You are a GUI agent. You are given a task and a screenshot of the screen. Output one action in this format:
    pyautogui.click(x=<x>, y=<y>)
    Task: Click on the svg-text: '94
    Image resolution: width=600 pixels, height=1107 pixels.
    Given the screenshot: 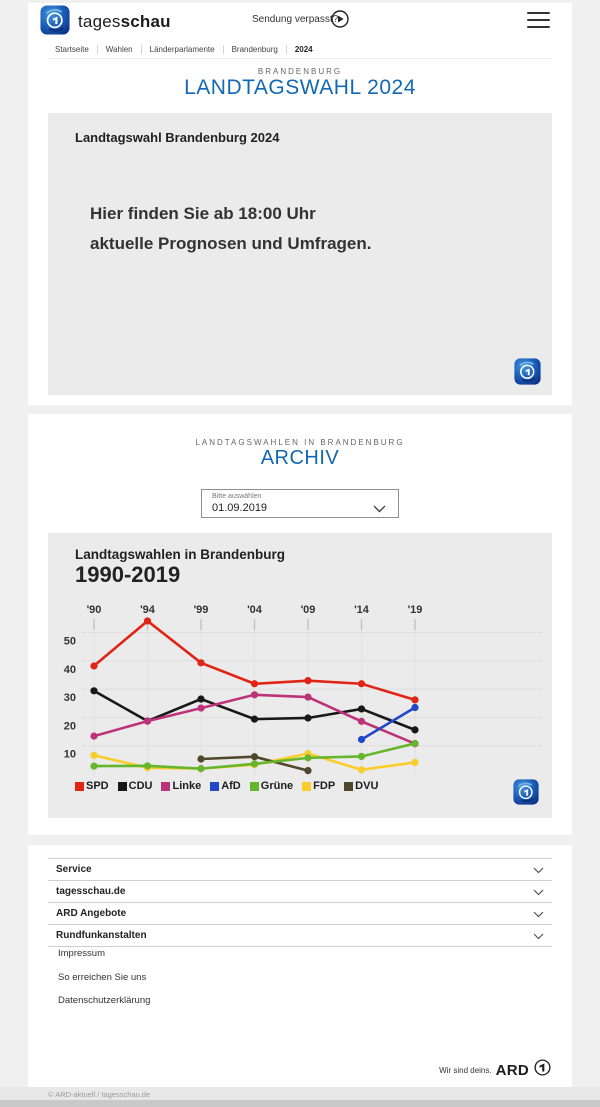 What is the action you would take?
    pyautogui.click(x=148, y=610)
    